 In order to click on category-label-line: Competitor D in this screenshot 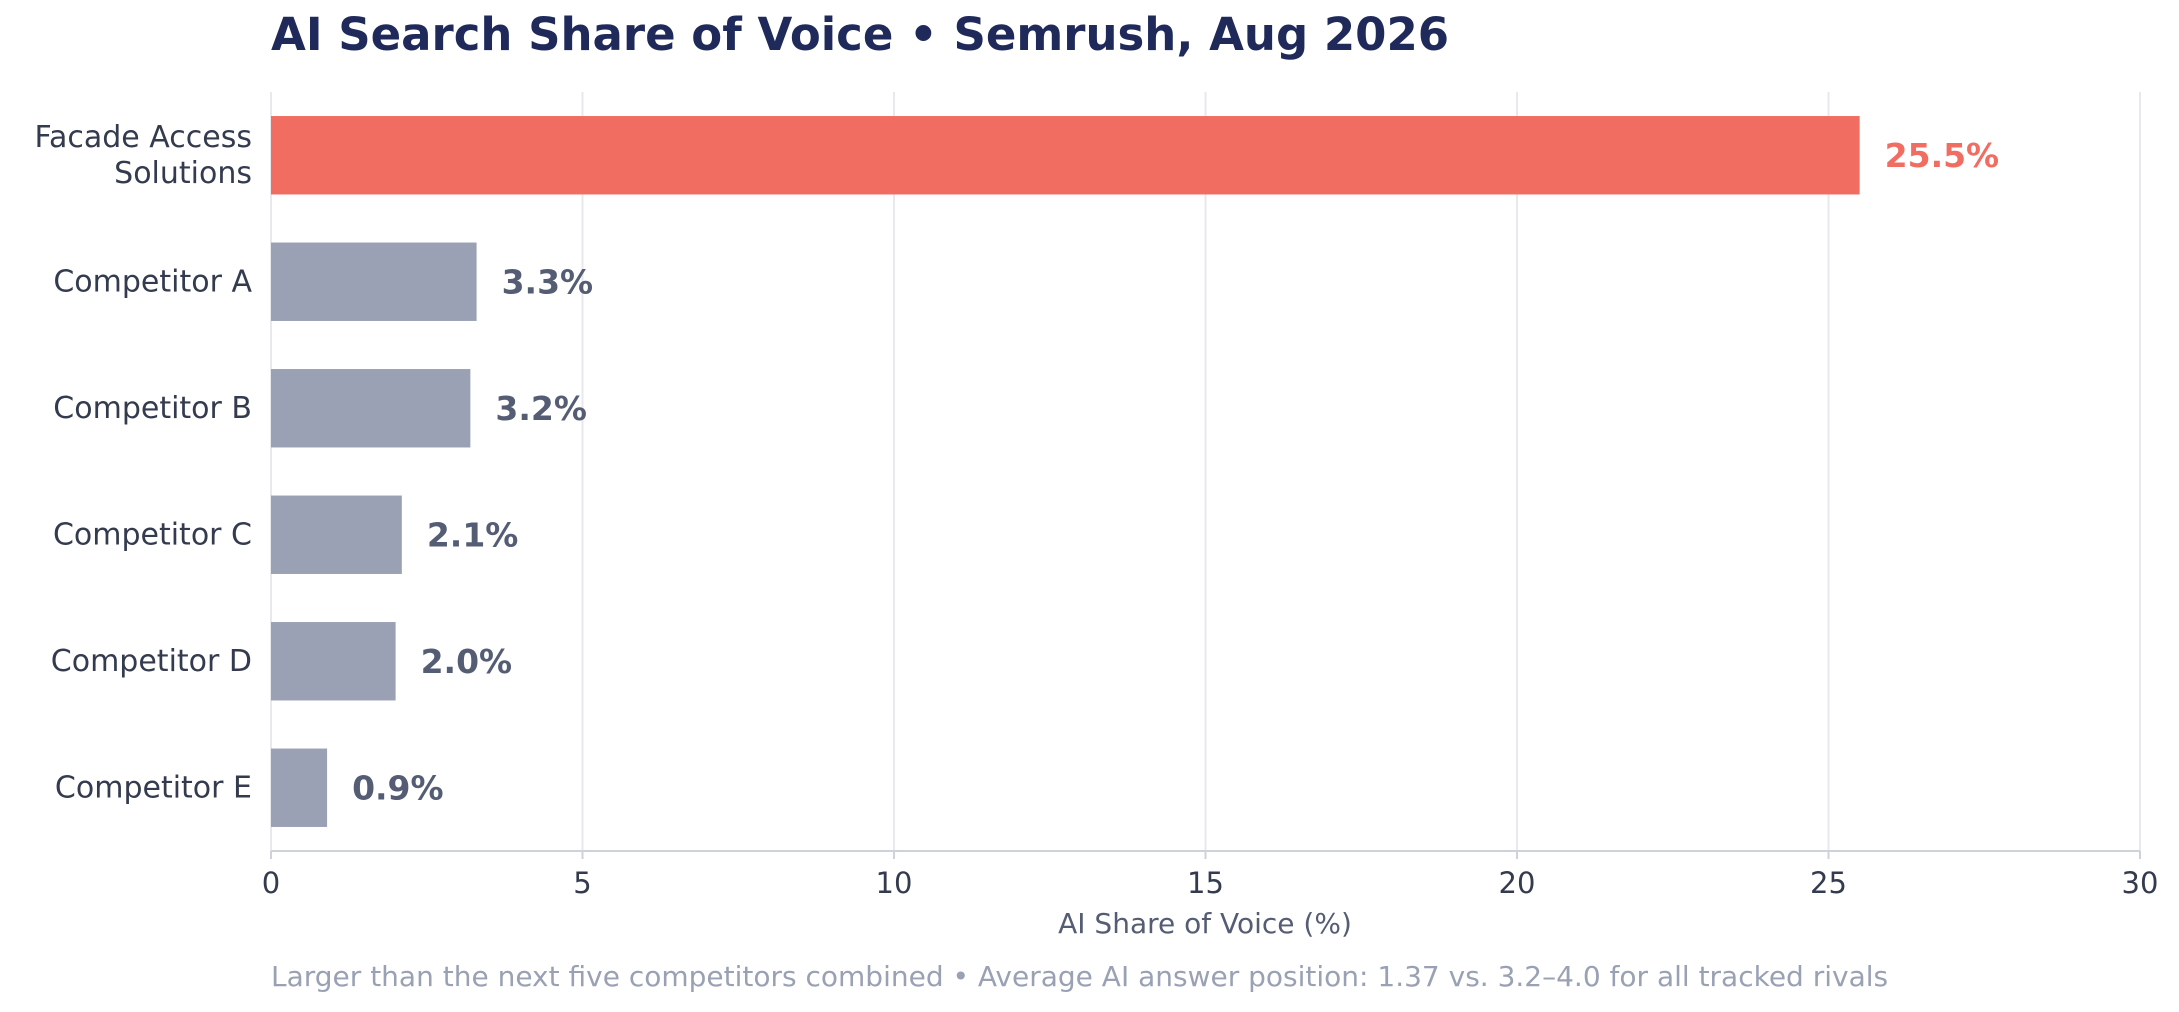, I will do `click(151, 661)`.